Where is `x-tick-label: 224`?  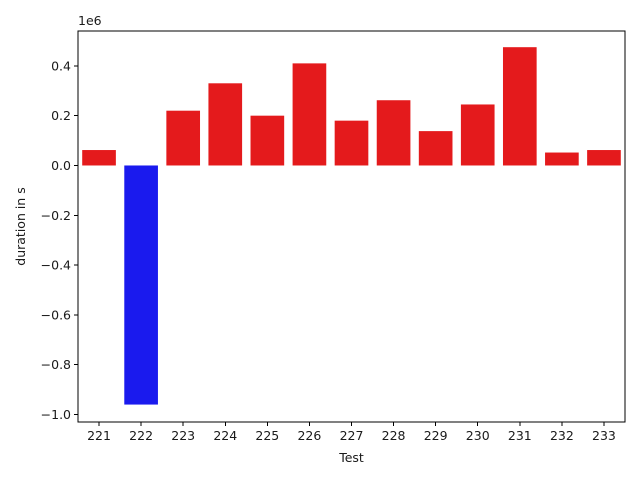 x-tick-label: 224 is located at coordinates (225, 435).